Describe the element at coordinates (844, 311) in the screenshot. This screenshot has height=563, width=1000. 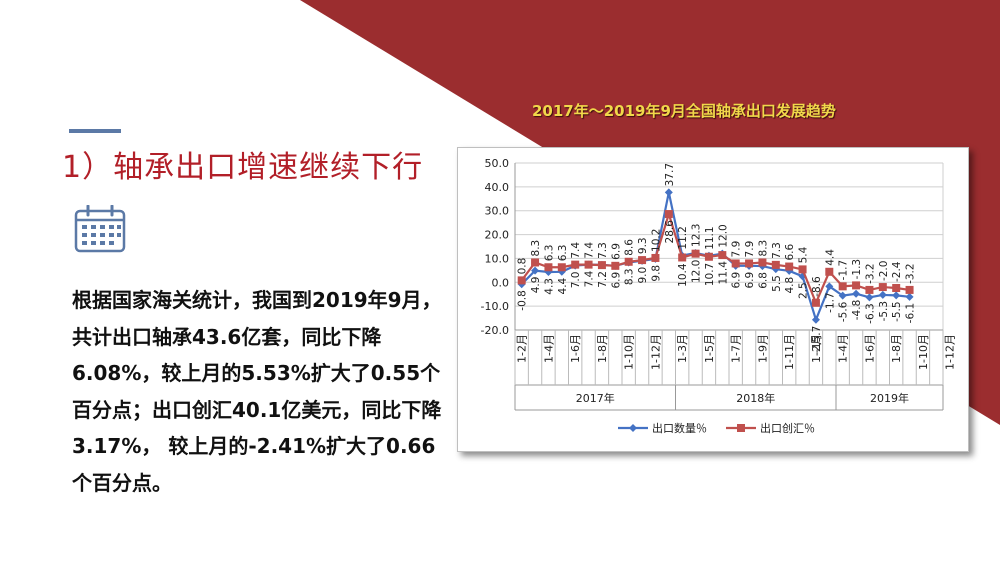
I see `data-label: -5.6` at that location.